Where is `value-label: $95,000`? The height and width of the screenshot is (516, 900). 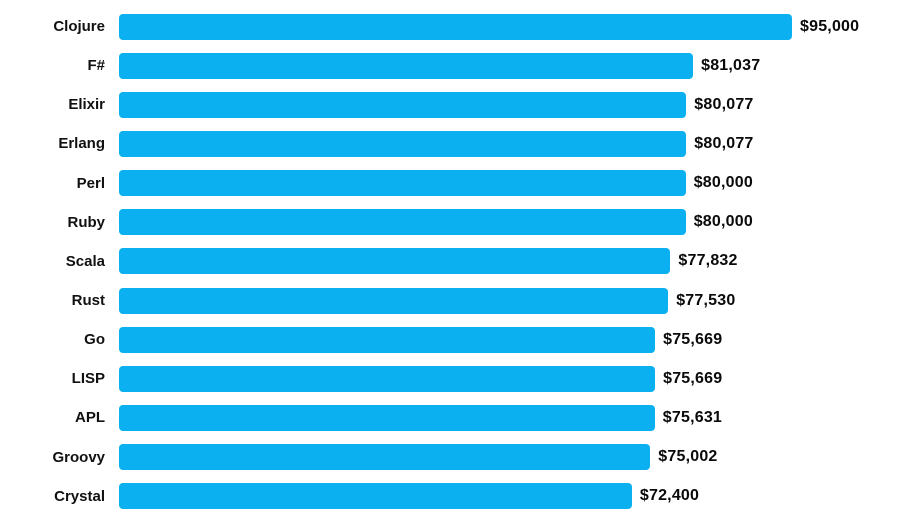 value-label: $95,000 is located at coordinates (830, 26).